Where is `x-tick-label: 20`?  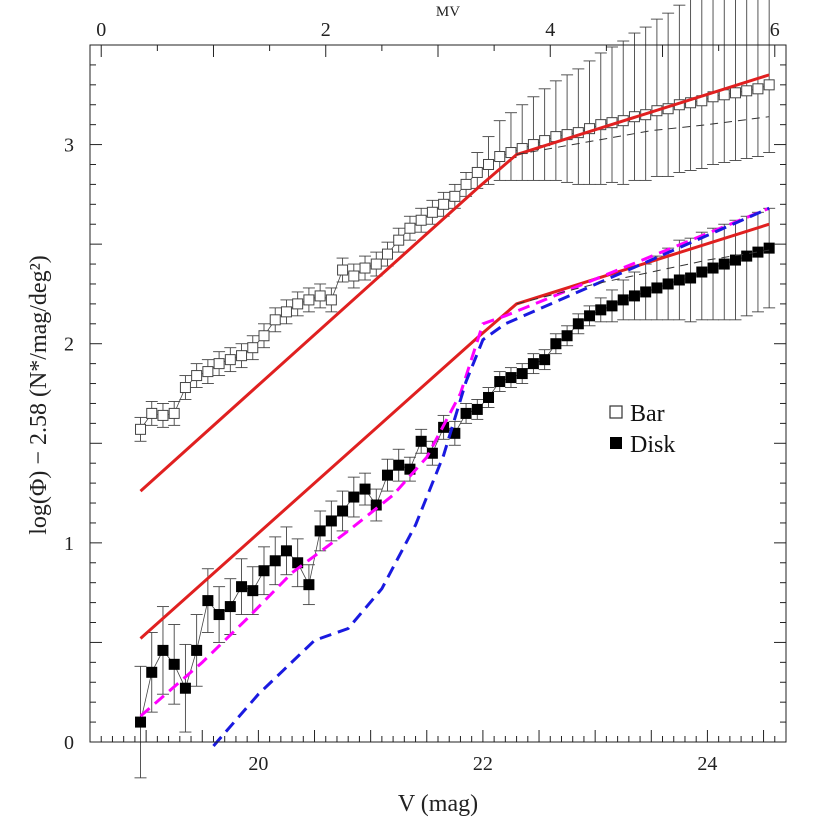 x-tick-label: 20 is located at coordinates (258, 764).